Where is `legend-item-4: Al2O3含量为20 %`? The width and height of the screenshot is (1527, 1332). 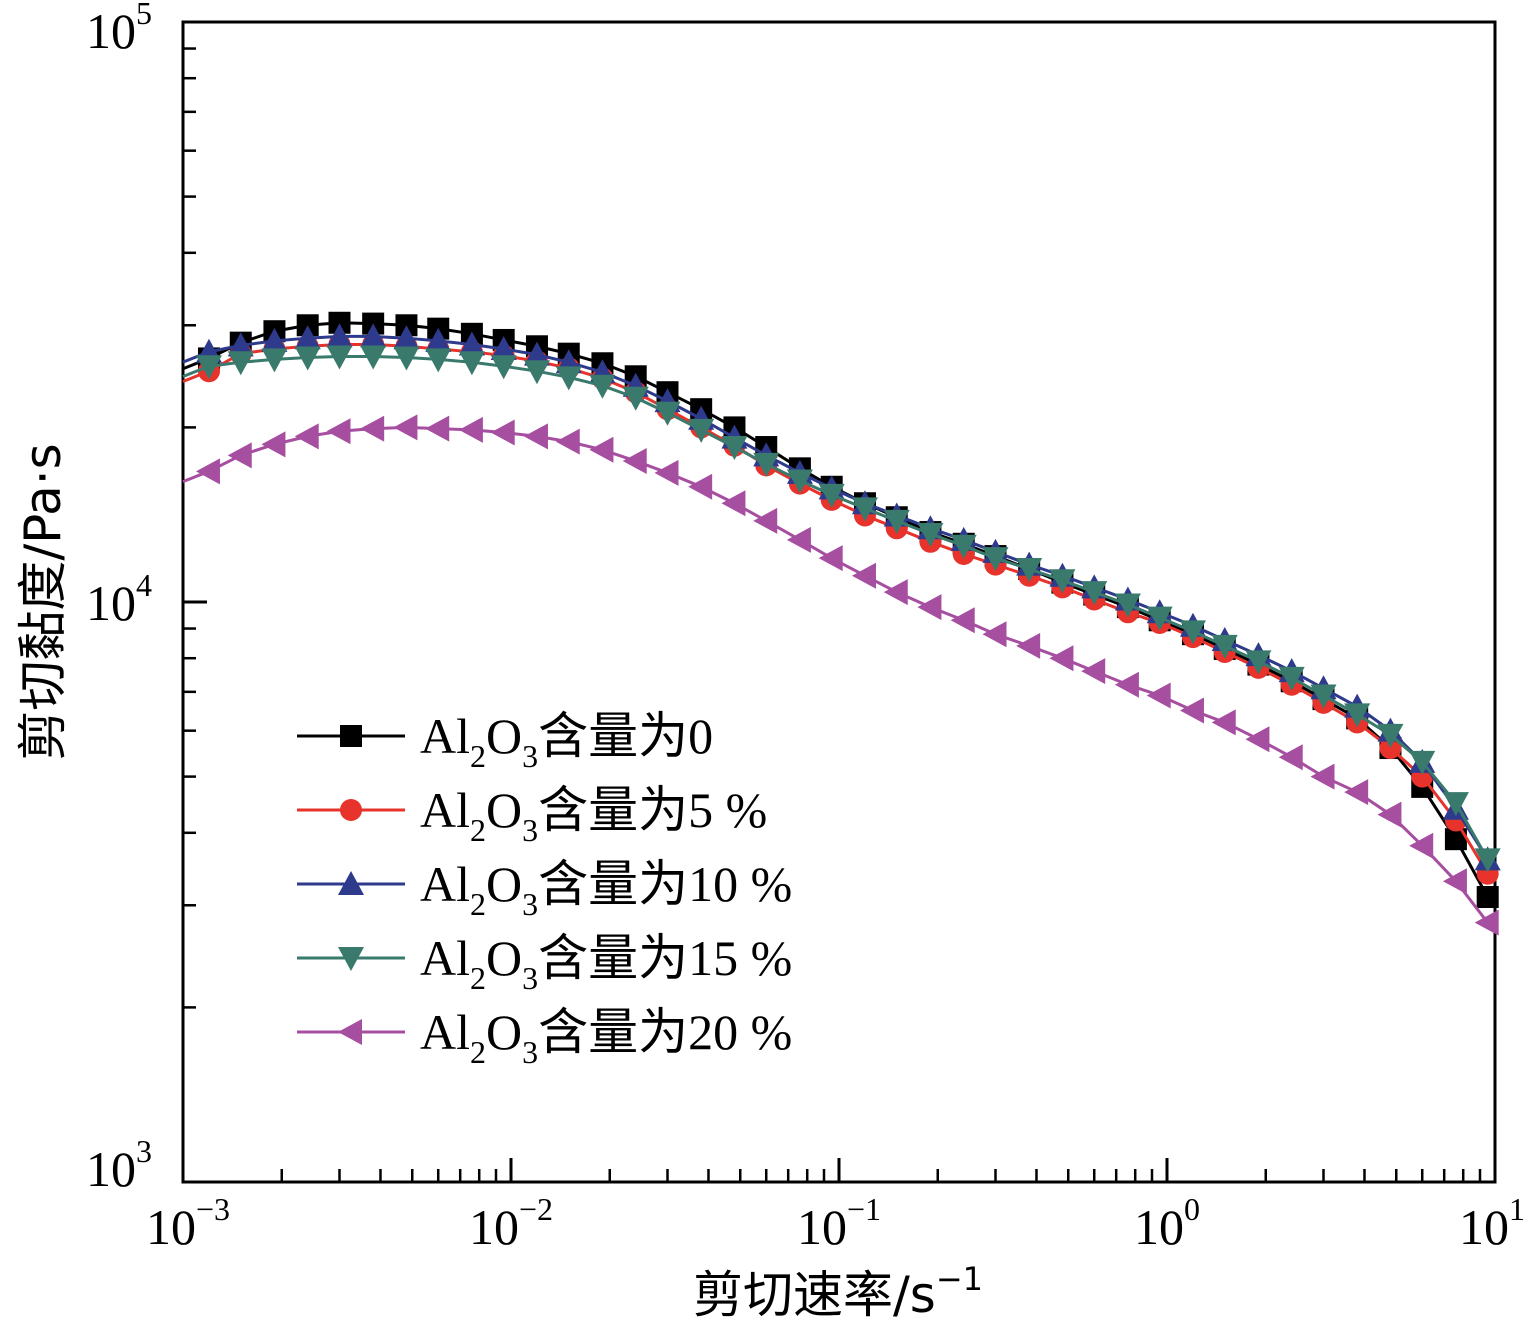 legend-item-4: Al2O3含量为20 % is located at coordinates (544, 1037).